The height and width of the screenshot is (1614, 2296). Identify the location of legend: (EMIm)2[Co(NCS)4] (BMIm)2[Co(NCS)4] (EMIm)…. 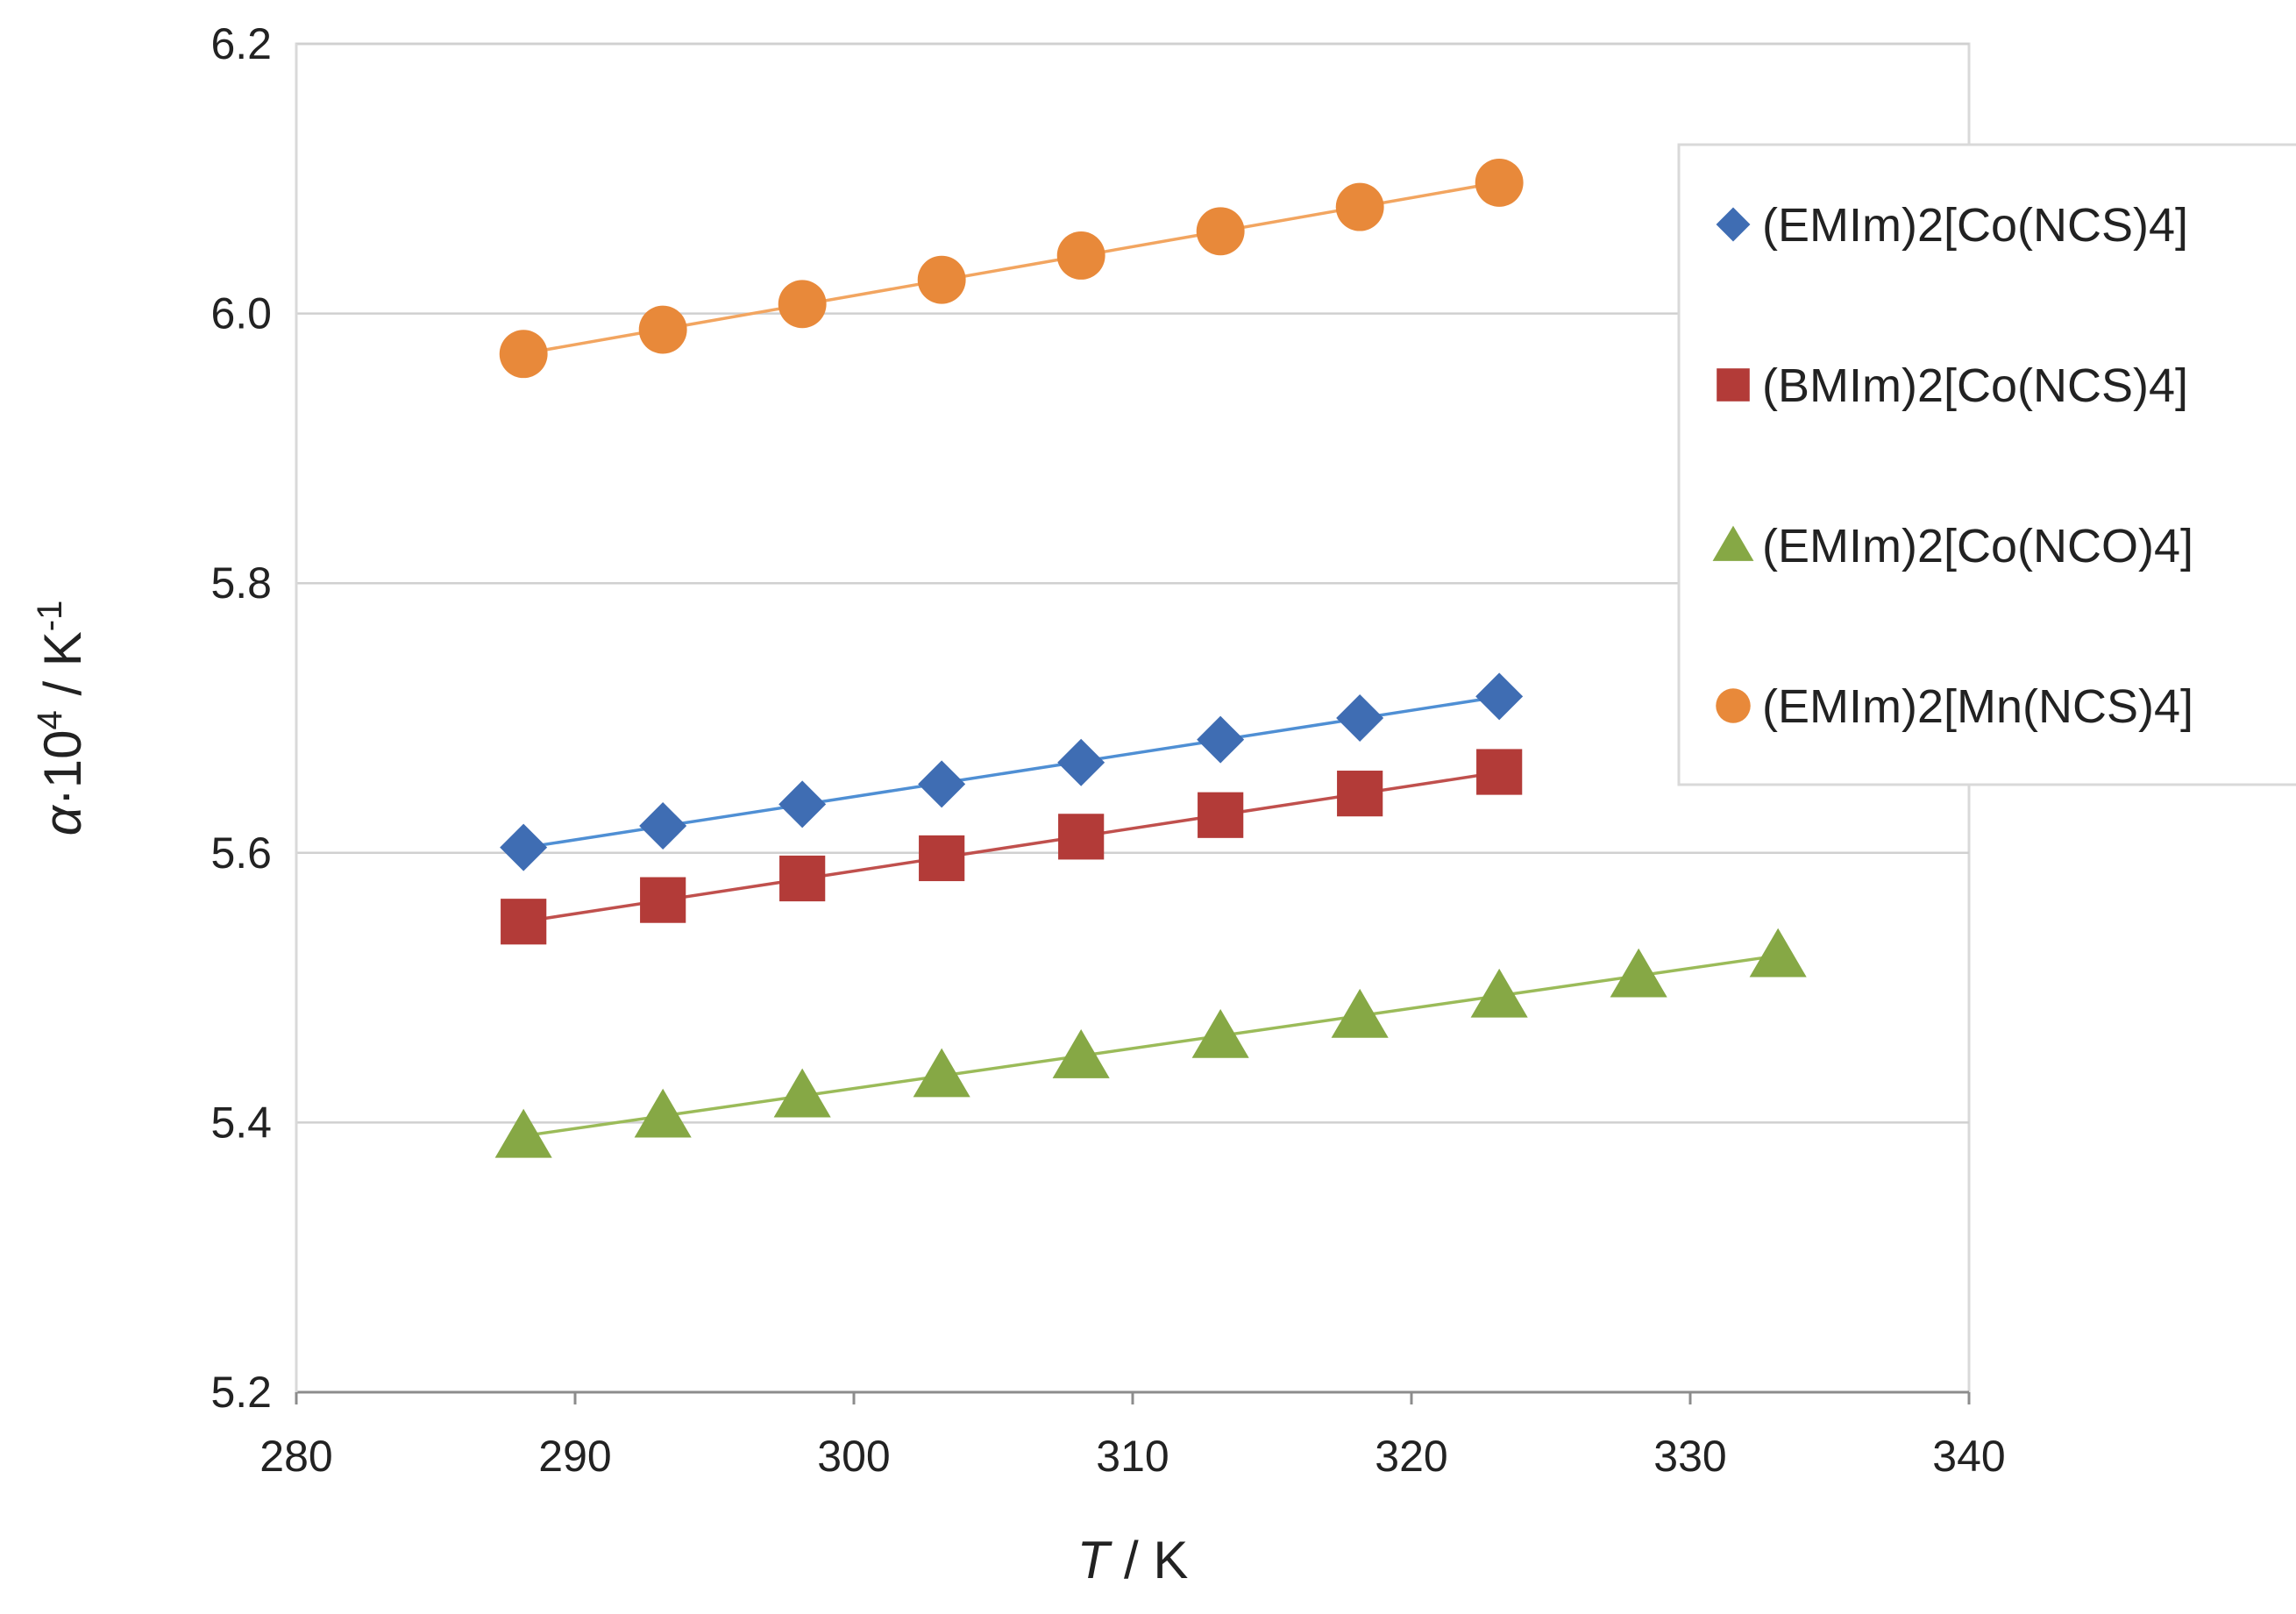
(1986, 465).